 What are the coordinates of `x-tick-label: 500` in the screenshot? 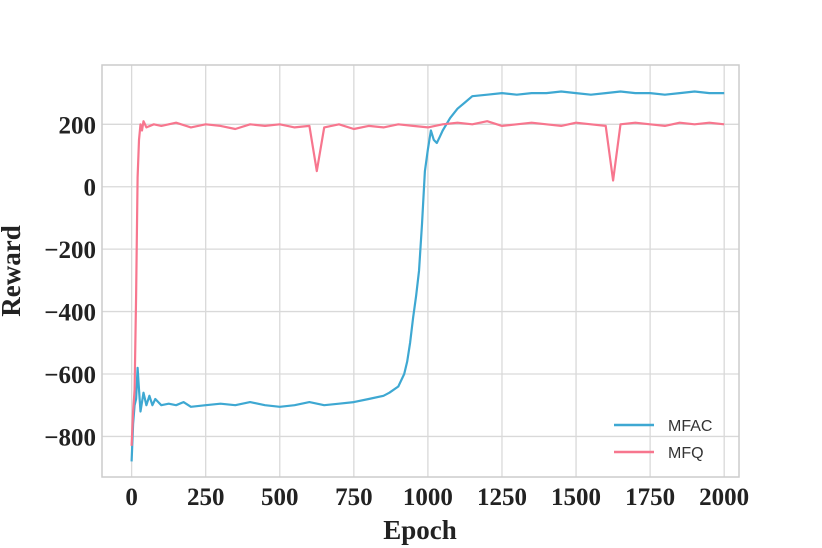 It's located at (280, 497).